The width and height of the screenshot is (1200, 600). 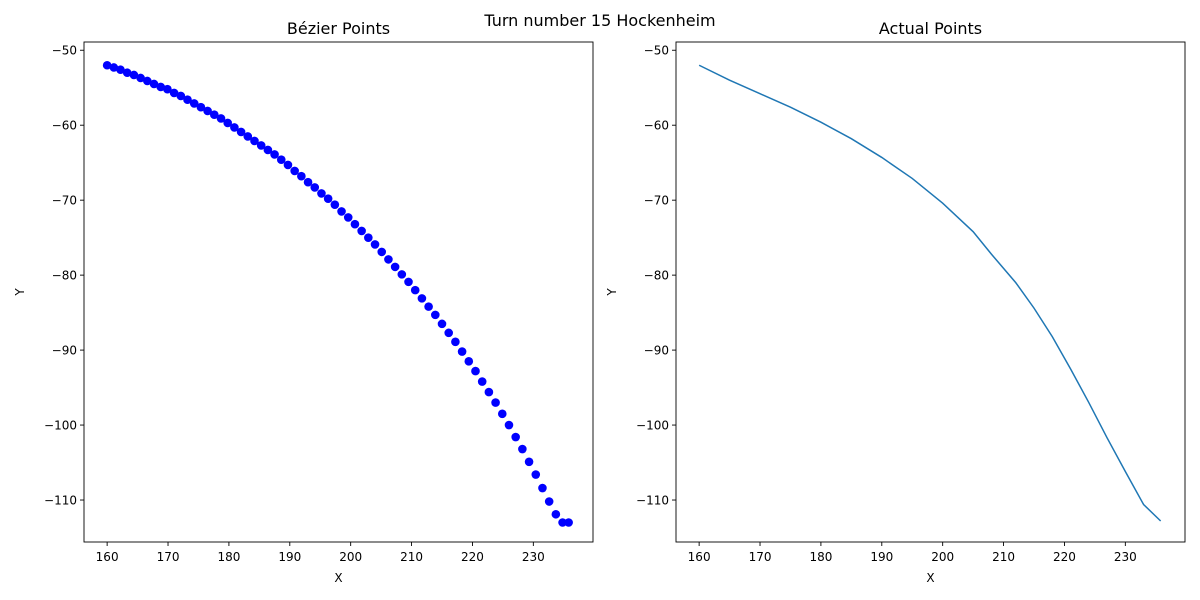 I want to click on y-tick-label: −110, so click(x=60, y=501).